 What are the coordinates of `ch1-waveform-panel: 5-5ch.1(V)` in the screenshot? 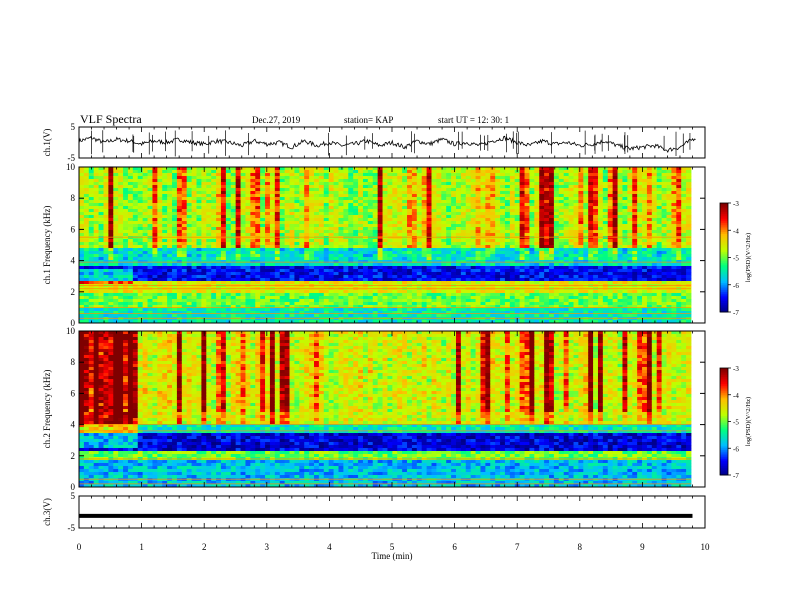 It's located at (374, 142).